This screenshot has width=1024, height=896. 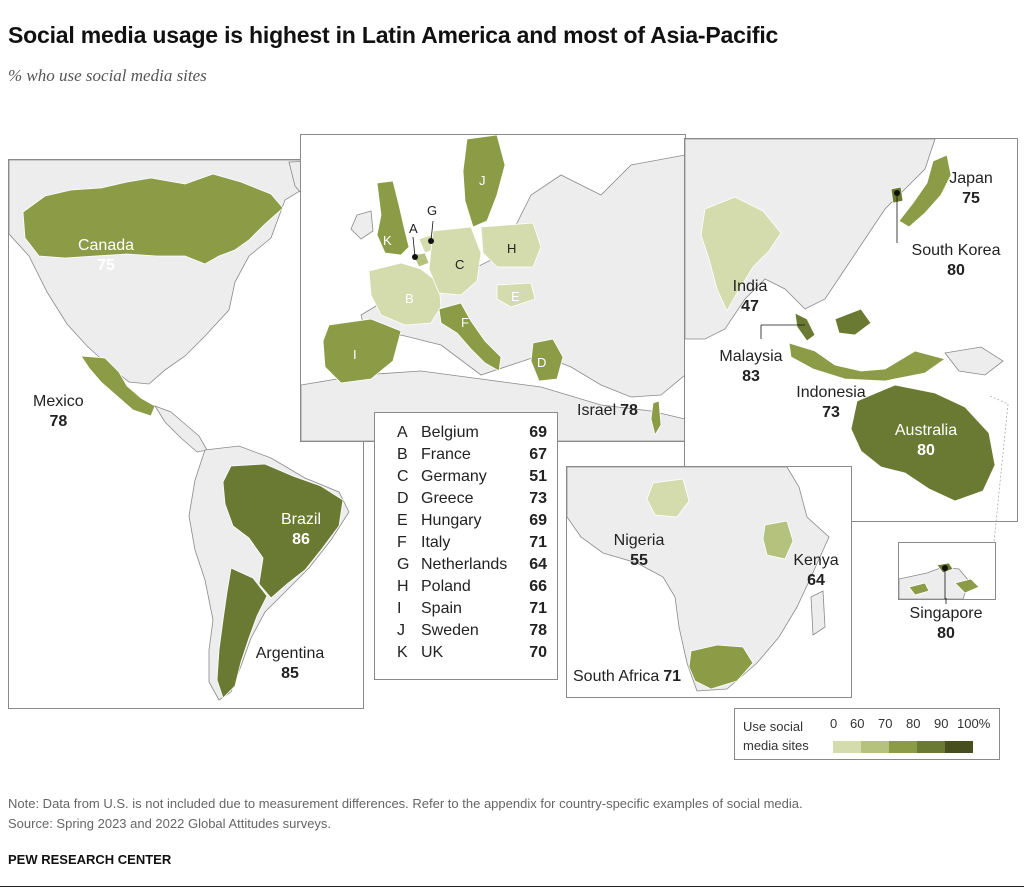 I want to click on india-name: India, so click(x=750, y=286).